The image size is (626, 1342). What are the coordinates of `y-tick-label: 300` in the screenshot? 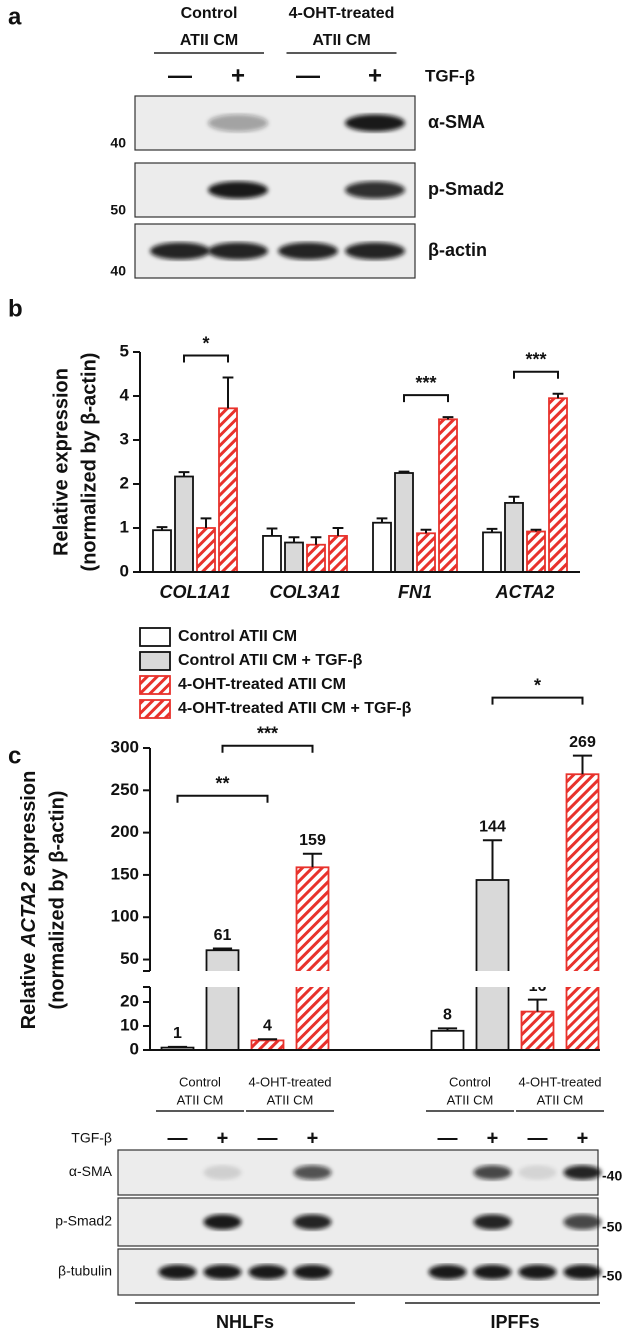 It's located at (125, 746).